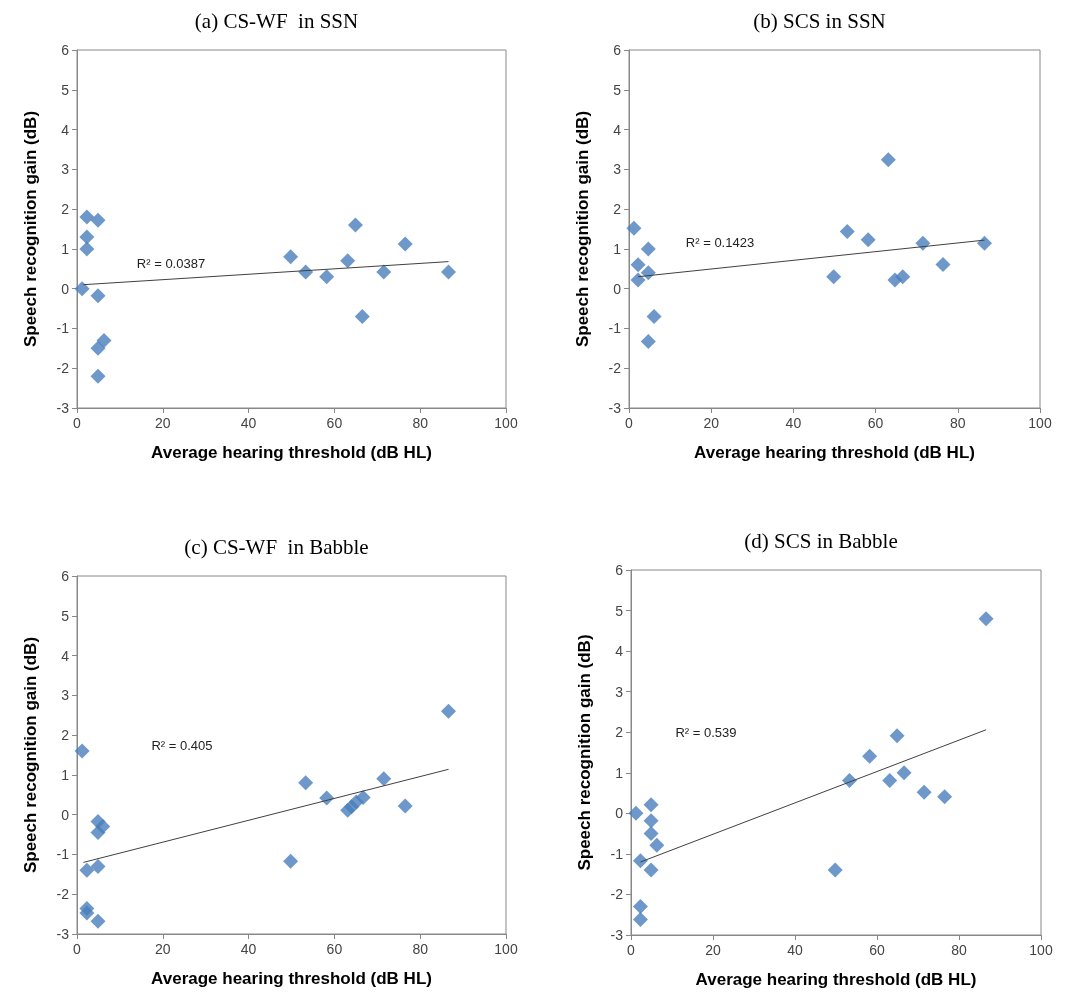 The width and height of the screenshot is (1082, 1008). Describe the element at coordinates (720, 242) in the screenshot. I see `annotation: R² = 0.1423` at that location.